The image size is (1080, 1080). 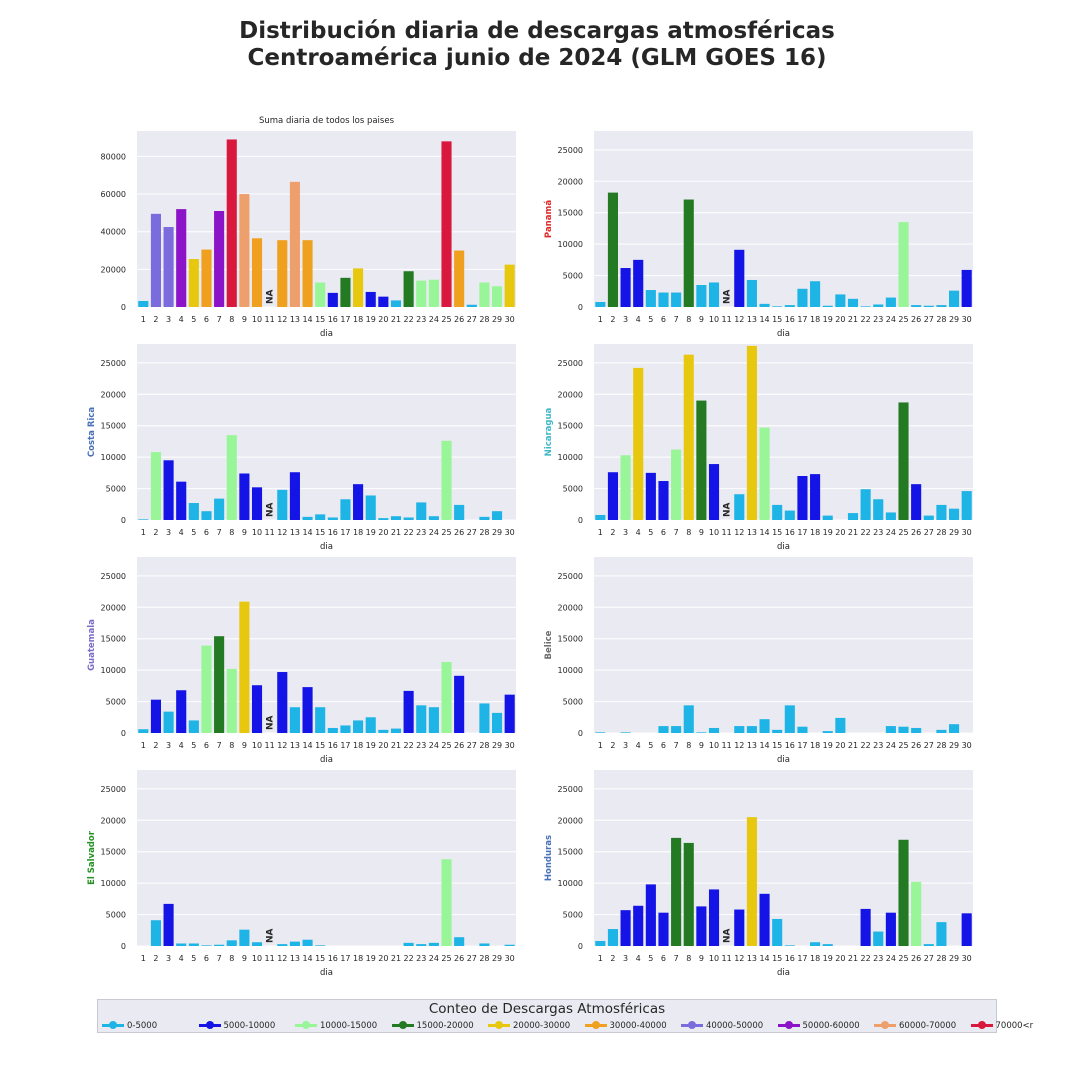 What do you see at coordinates (688, 958) in the screenshot?
I see `x-tick-label: 8` at bounding box center [688, 958].